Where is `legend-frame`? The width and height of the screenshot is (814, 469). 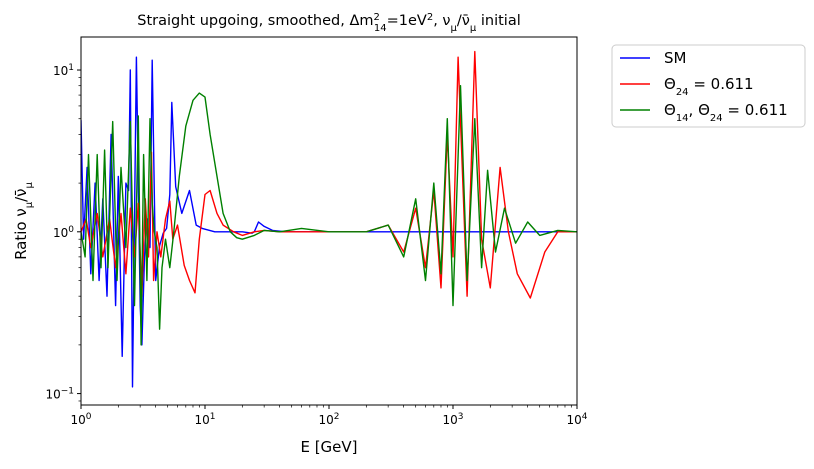
legend-frame is located at coordinates (708, 86).